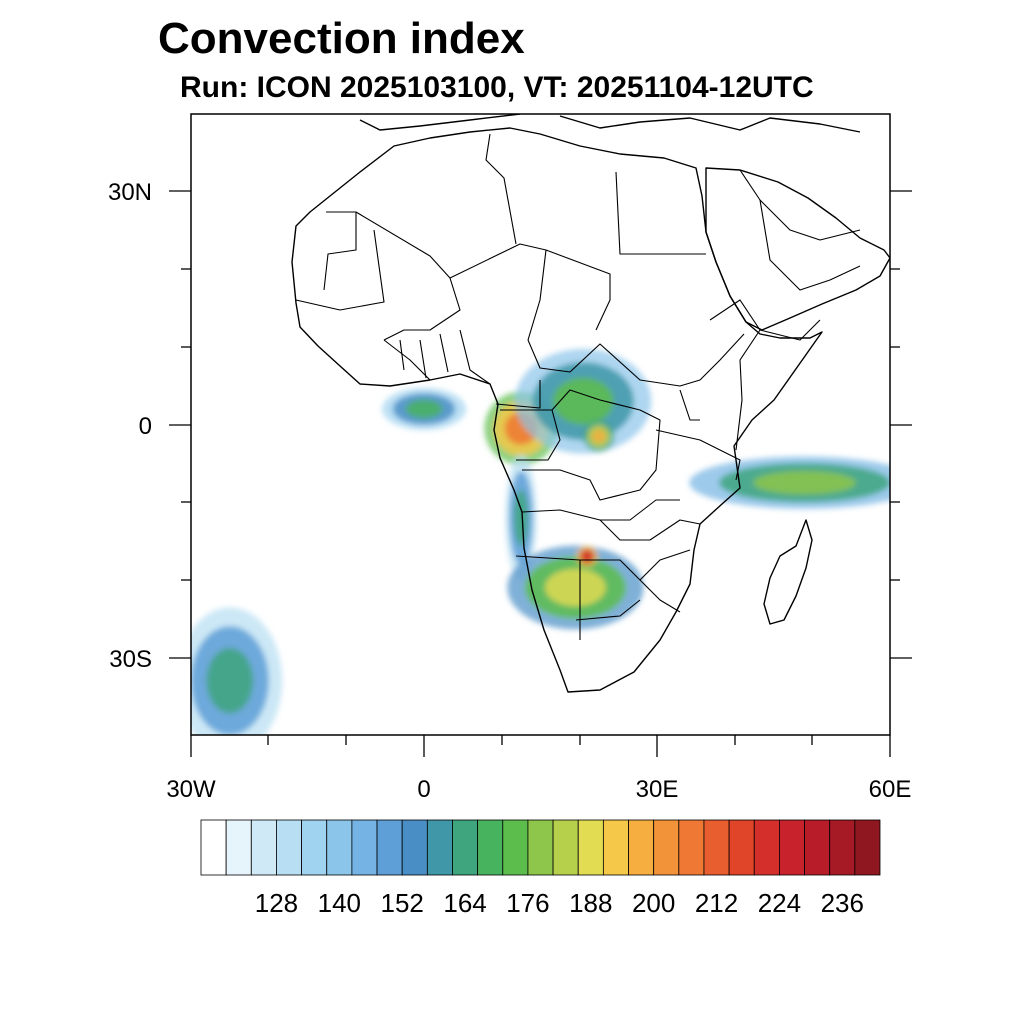 The width and height of the screenshot is (1024, 1024). I want to click on map-title: Convection index, so click(341, 38).